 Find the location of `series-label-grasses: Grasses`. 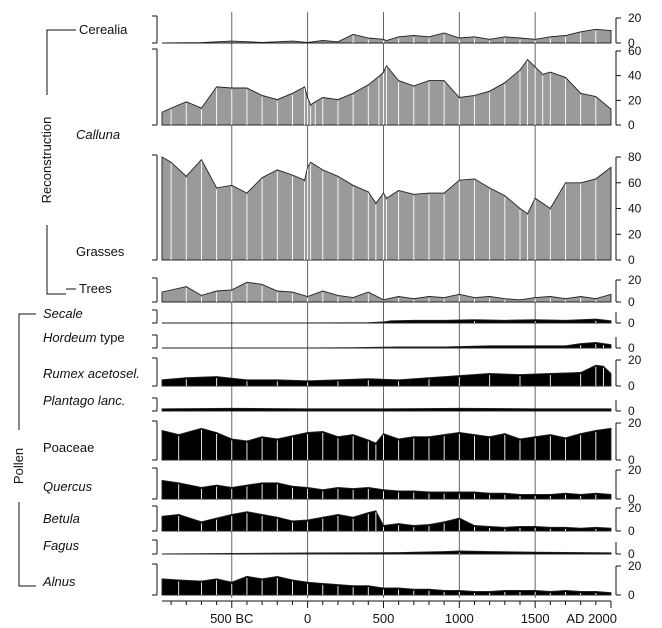

series-label-grasses: Grasses is located at coordinates (100, 251).